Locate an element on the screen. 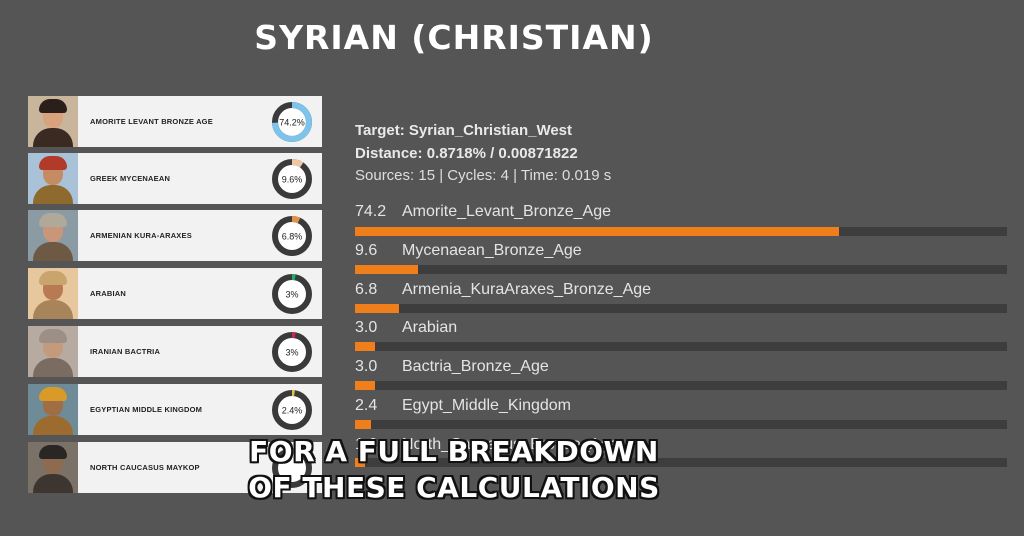 This screenshot has height=536, width=1024. bar-row-label: 3.0 Bactria_Bronze_Age is located at coordinates (452, 367).